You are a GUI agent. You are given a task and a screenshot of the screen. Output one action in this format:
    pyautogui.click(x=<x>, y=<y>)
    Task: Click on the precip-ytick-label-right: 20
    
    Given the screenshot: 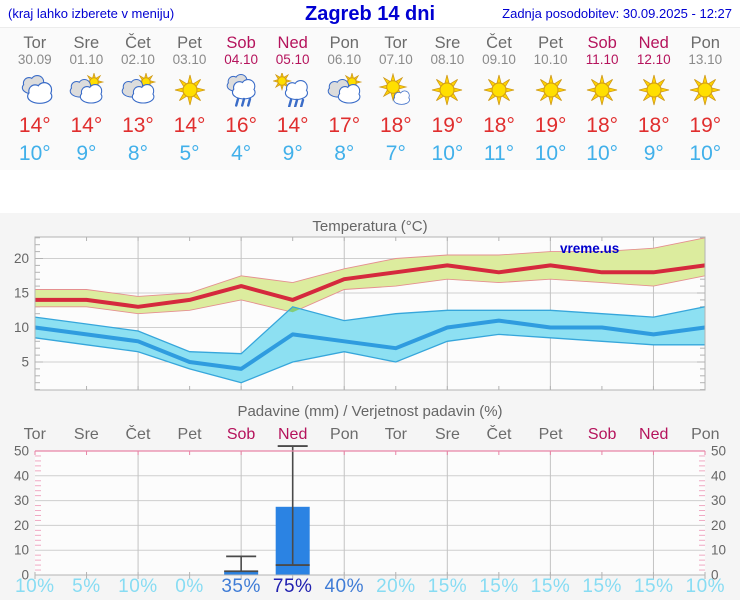 What is the action you would take?
    pyautogui.click(x=718, y=525)
    